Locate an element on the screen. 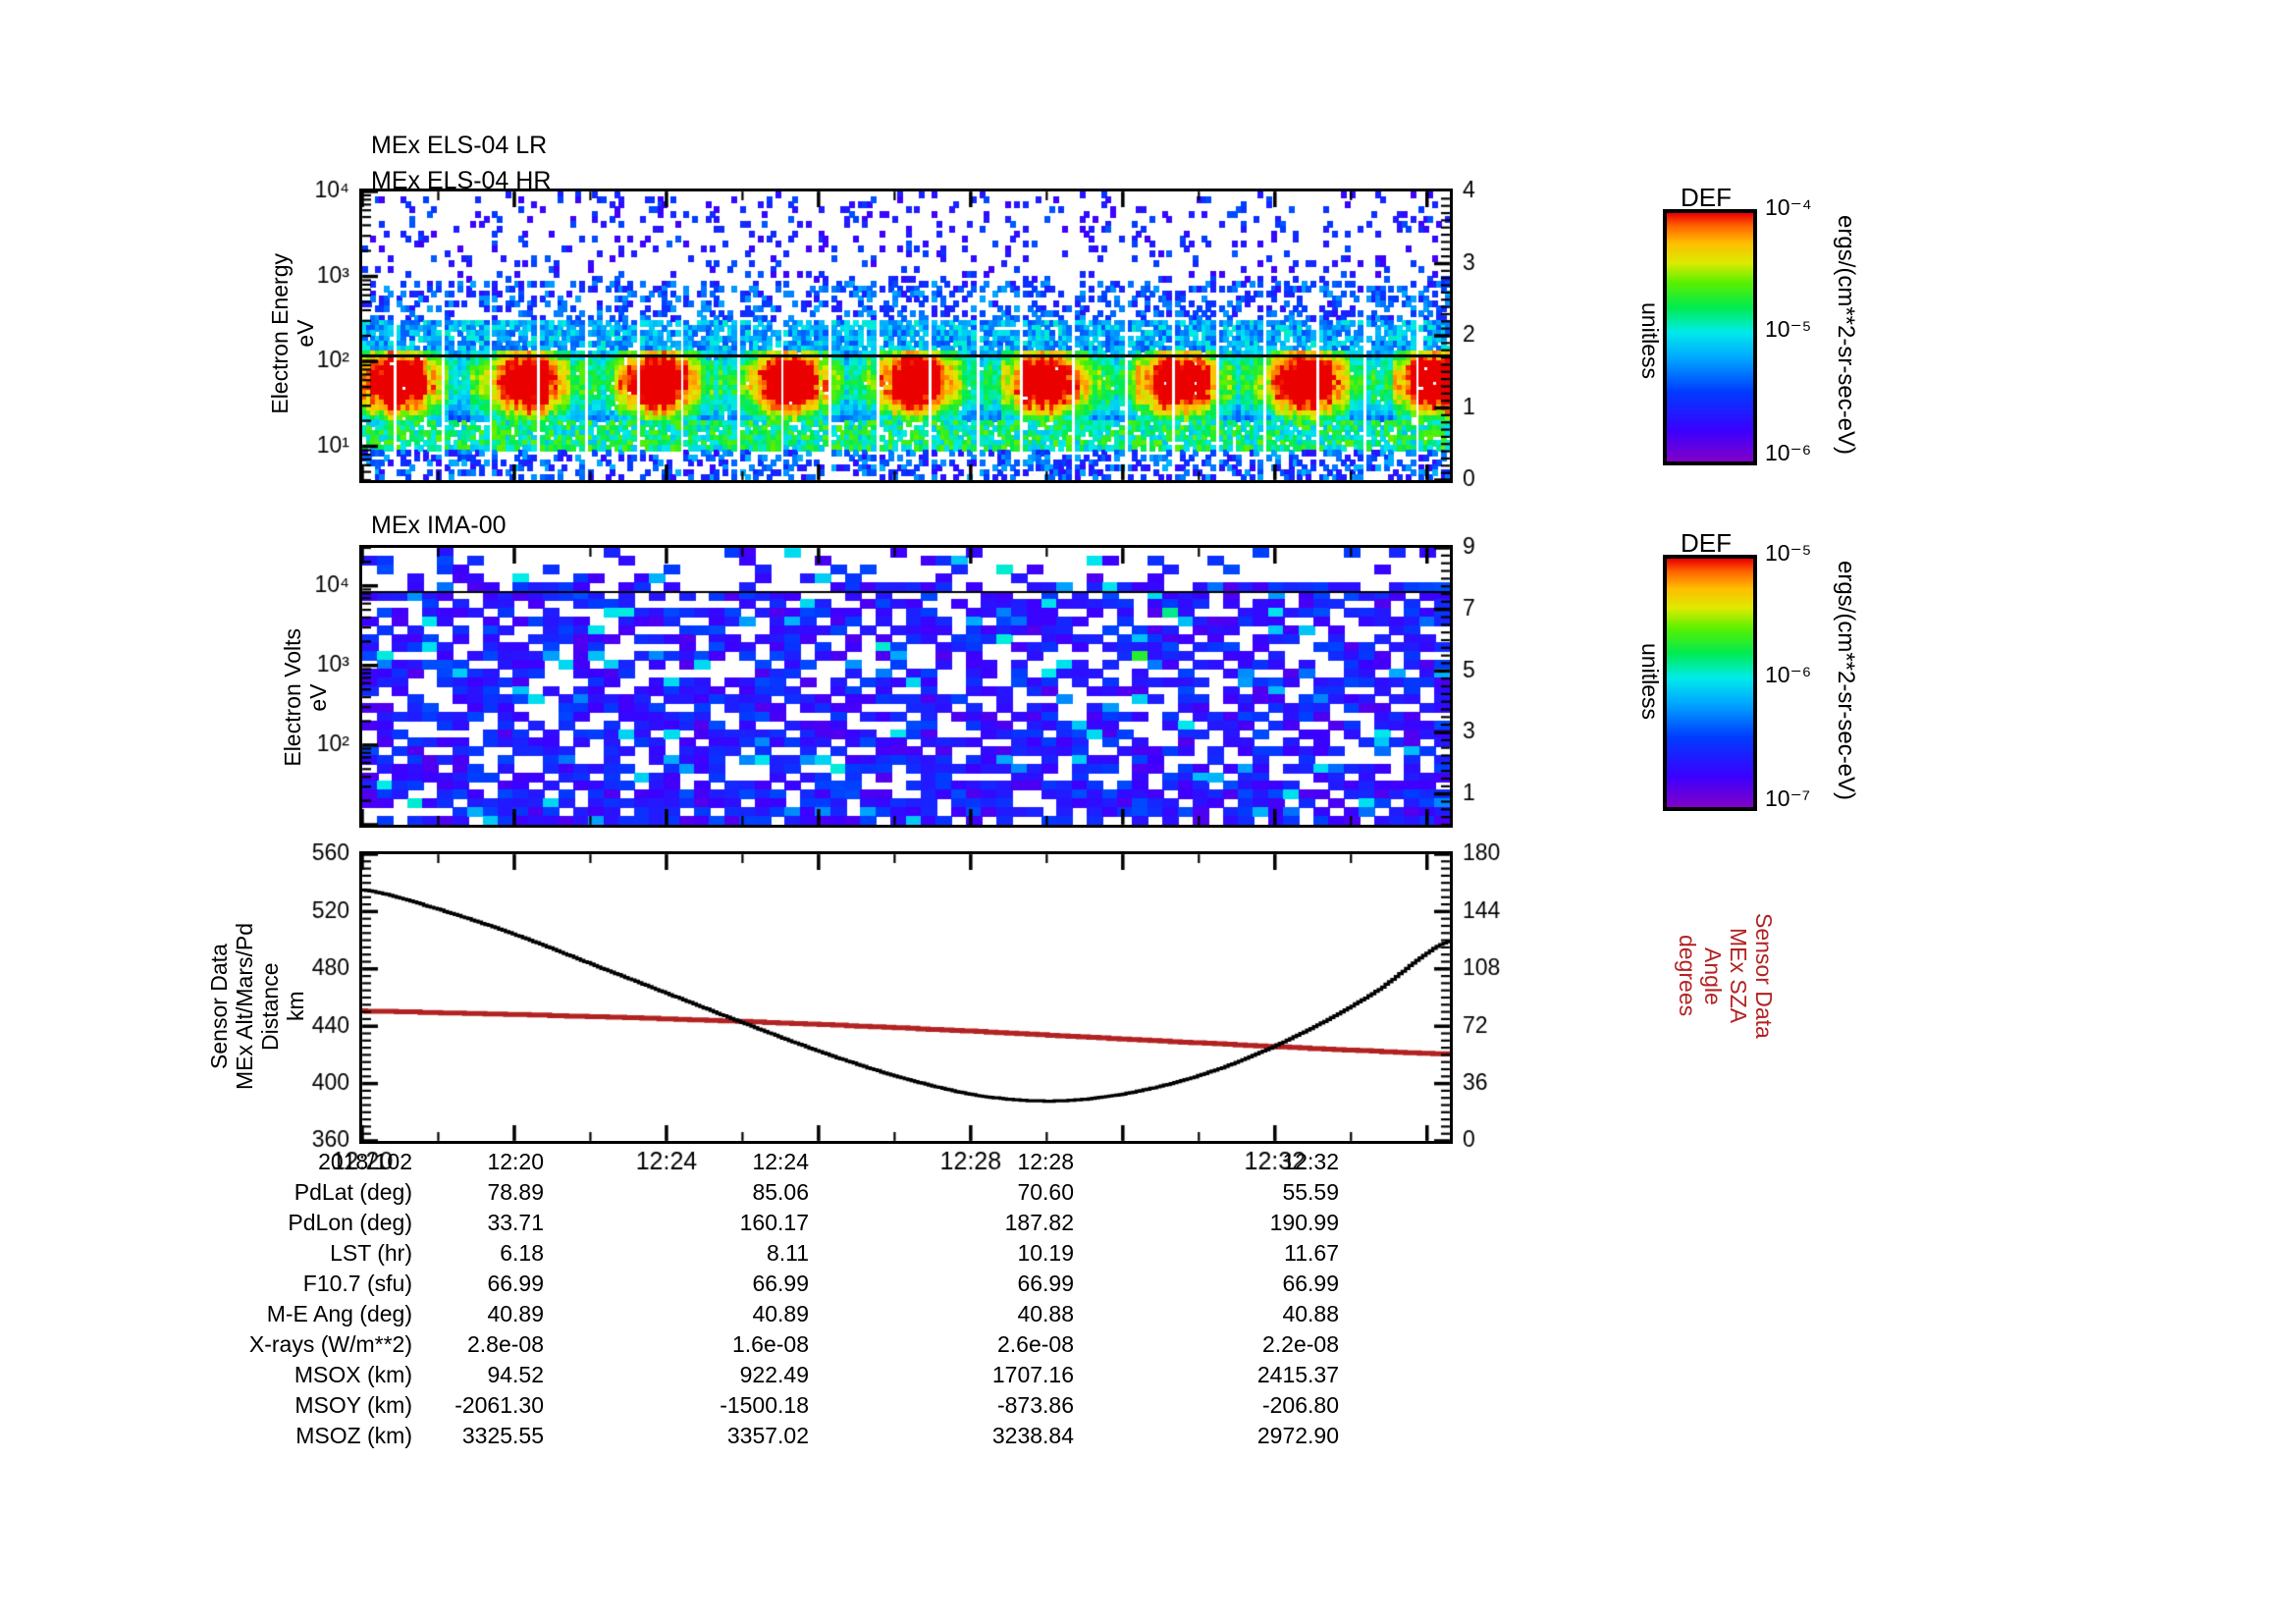 The height and width of the screenshot is (1623, 2296). panel-els-plot is located at coordinates (906, 336).